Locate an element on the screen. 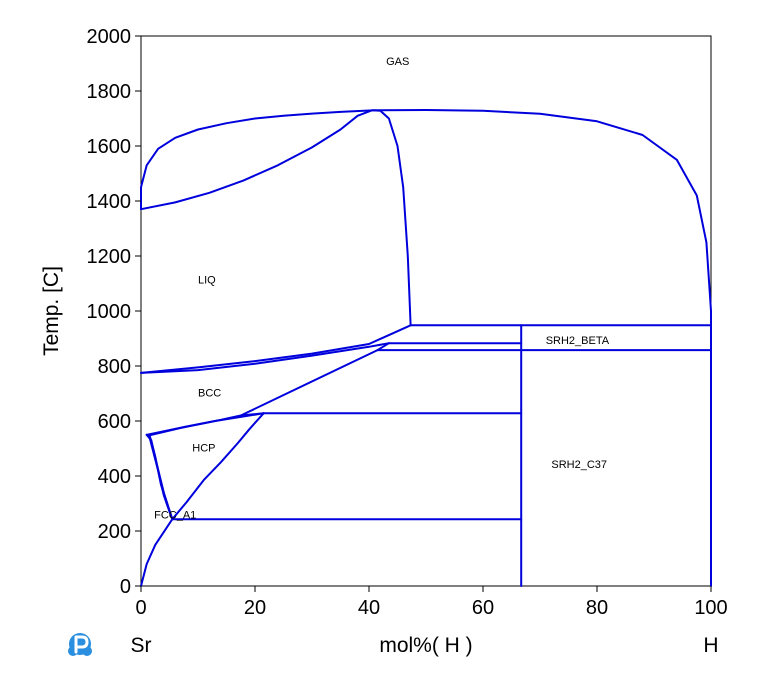  y-axis-title: Temp. [C] is located at coordinates (51, 311).